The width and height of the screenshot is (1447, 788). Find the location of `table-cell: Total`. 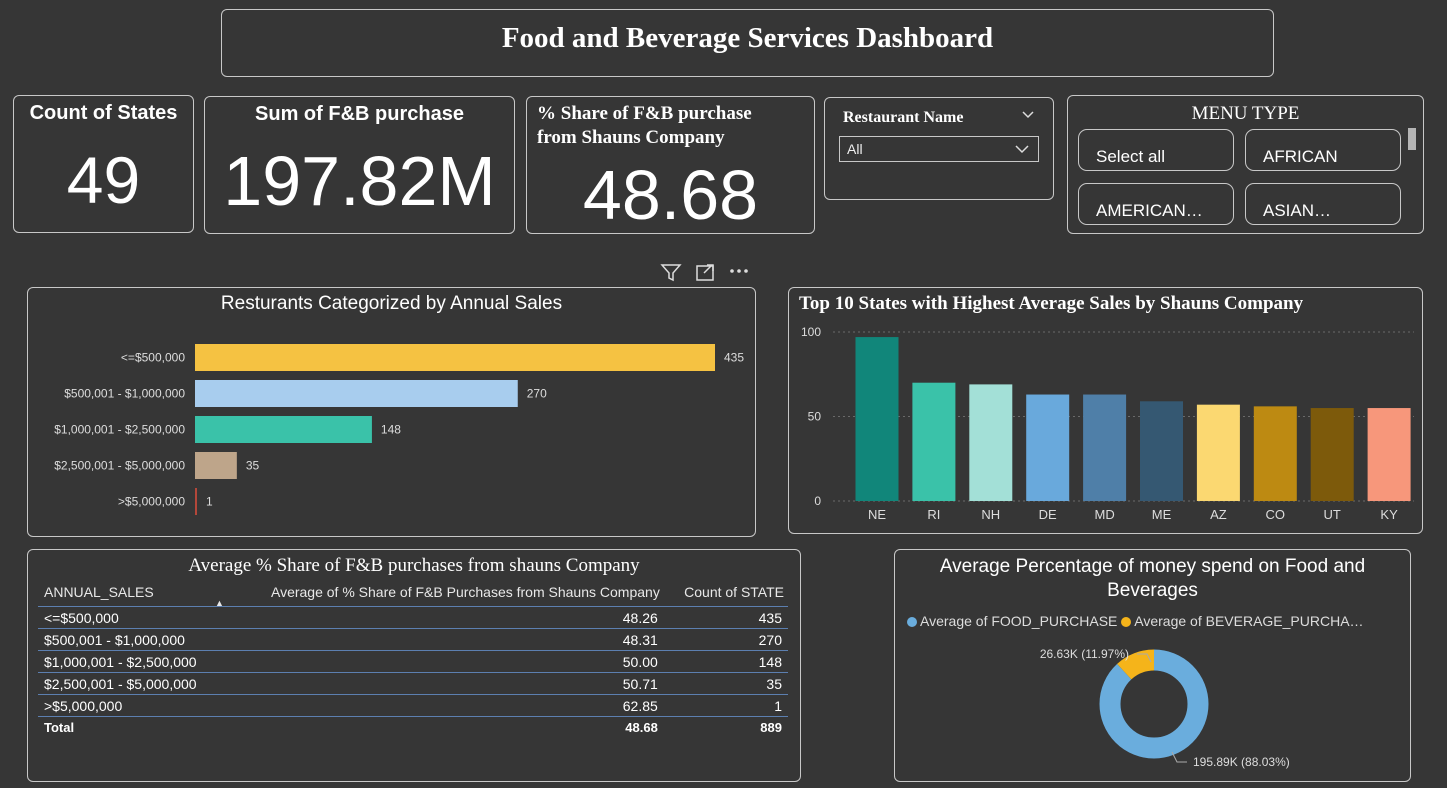

table-cell: Total is located at coordinates (125, 727).